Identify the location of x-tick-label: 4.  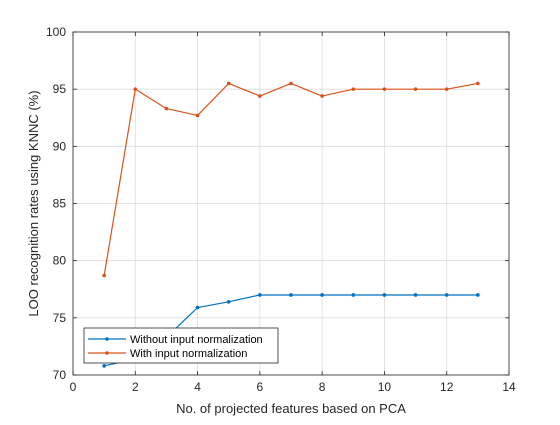
(197, 387).